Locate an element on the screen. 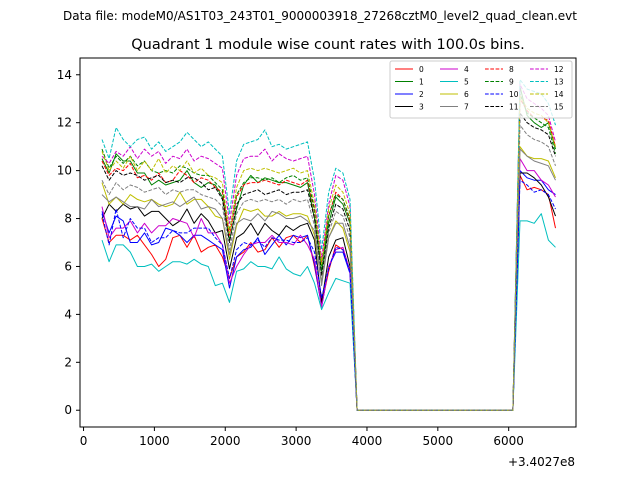 Image resolution: width=640 pixels, height=480 pixels. legend-label-12: 12 is located at coordinates (559, 69).